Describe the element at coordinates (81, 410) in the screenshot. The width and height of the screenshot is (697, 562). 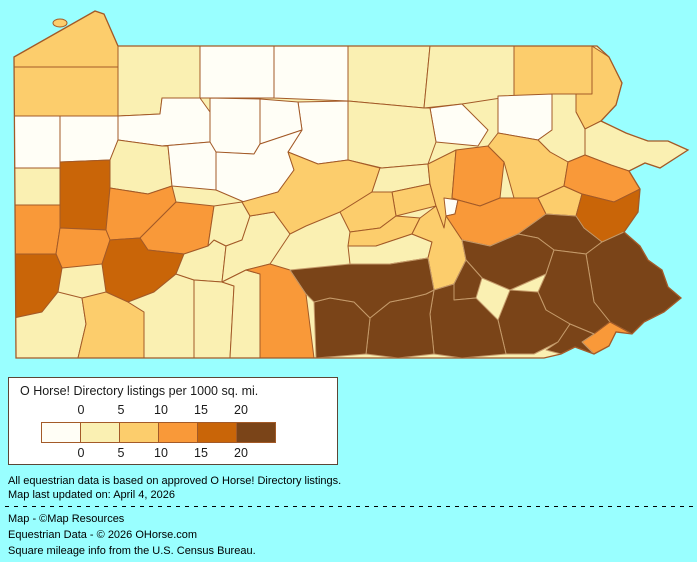
I see `legend-tick-top: 0` at that location.